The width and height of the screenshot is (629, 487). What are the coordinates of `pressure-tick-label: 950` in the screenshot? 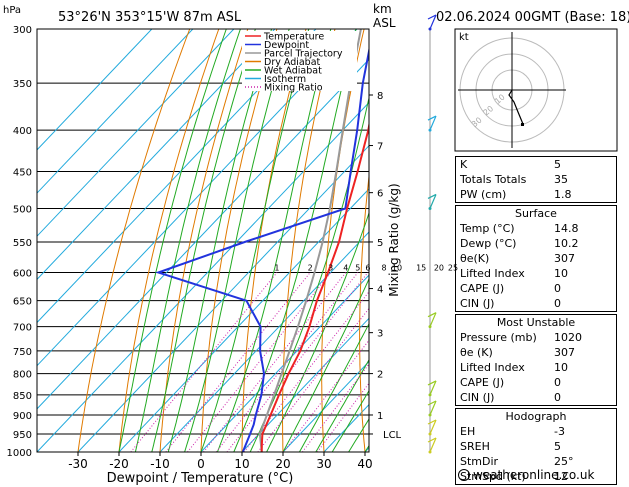 It's located at (22, 435).